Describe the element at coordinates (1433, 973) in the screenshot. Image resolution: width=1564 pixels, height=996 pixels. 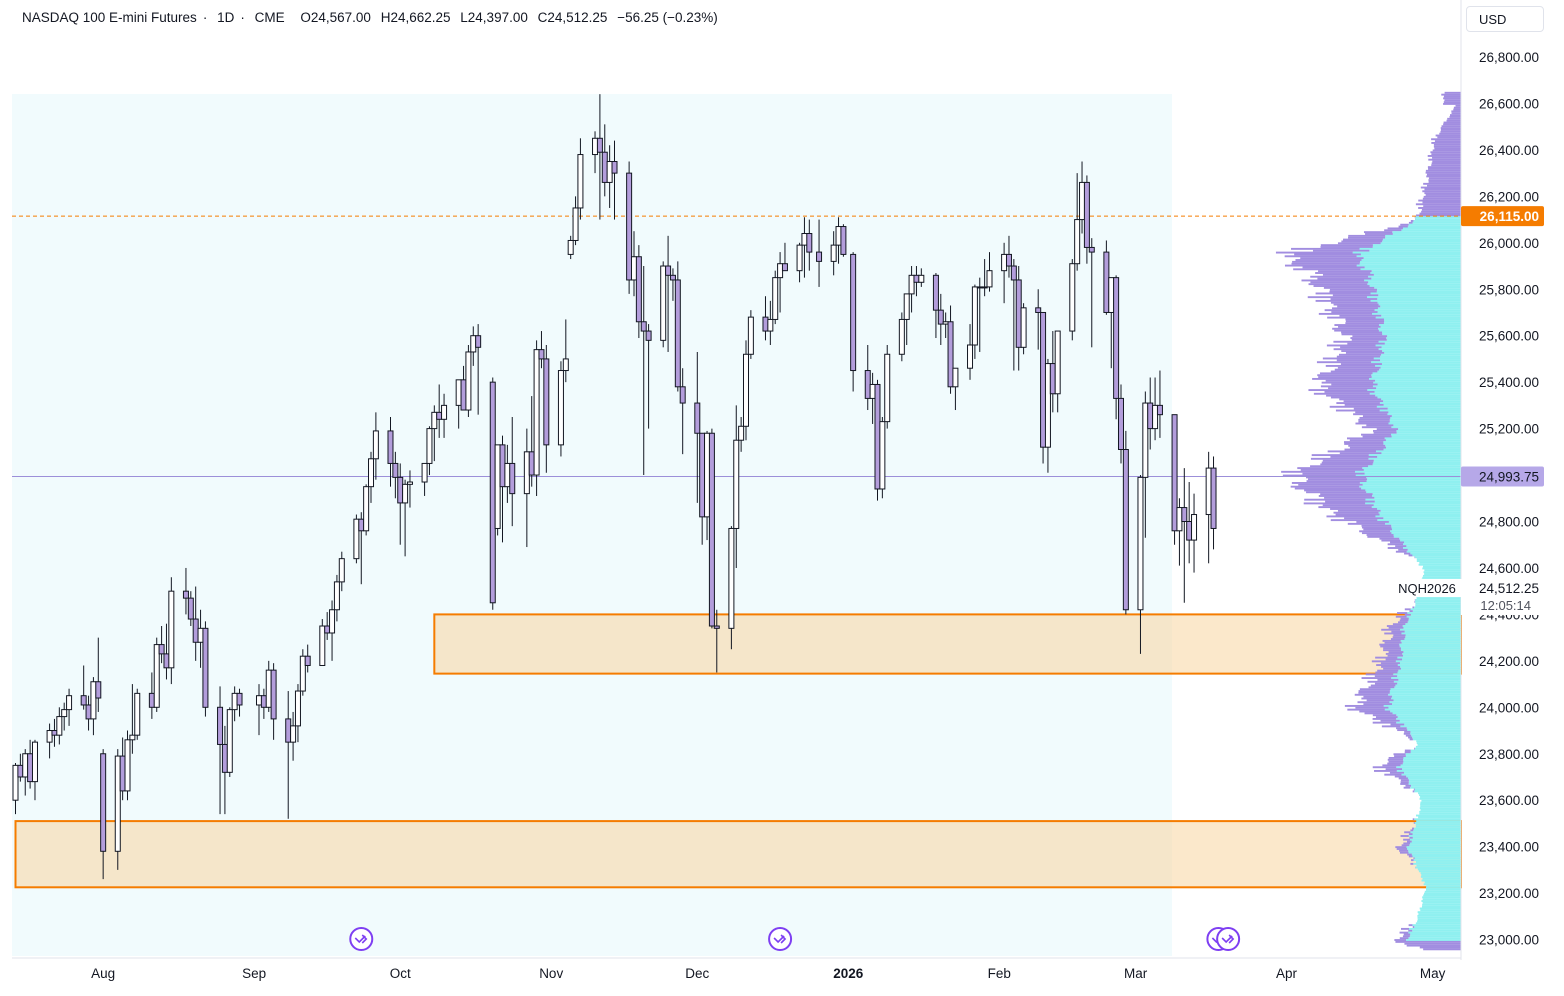
I see `time-tick-label: May` at that location.